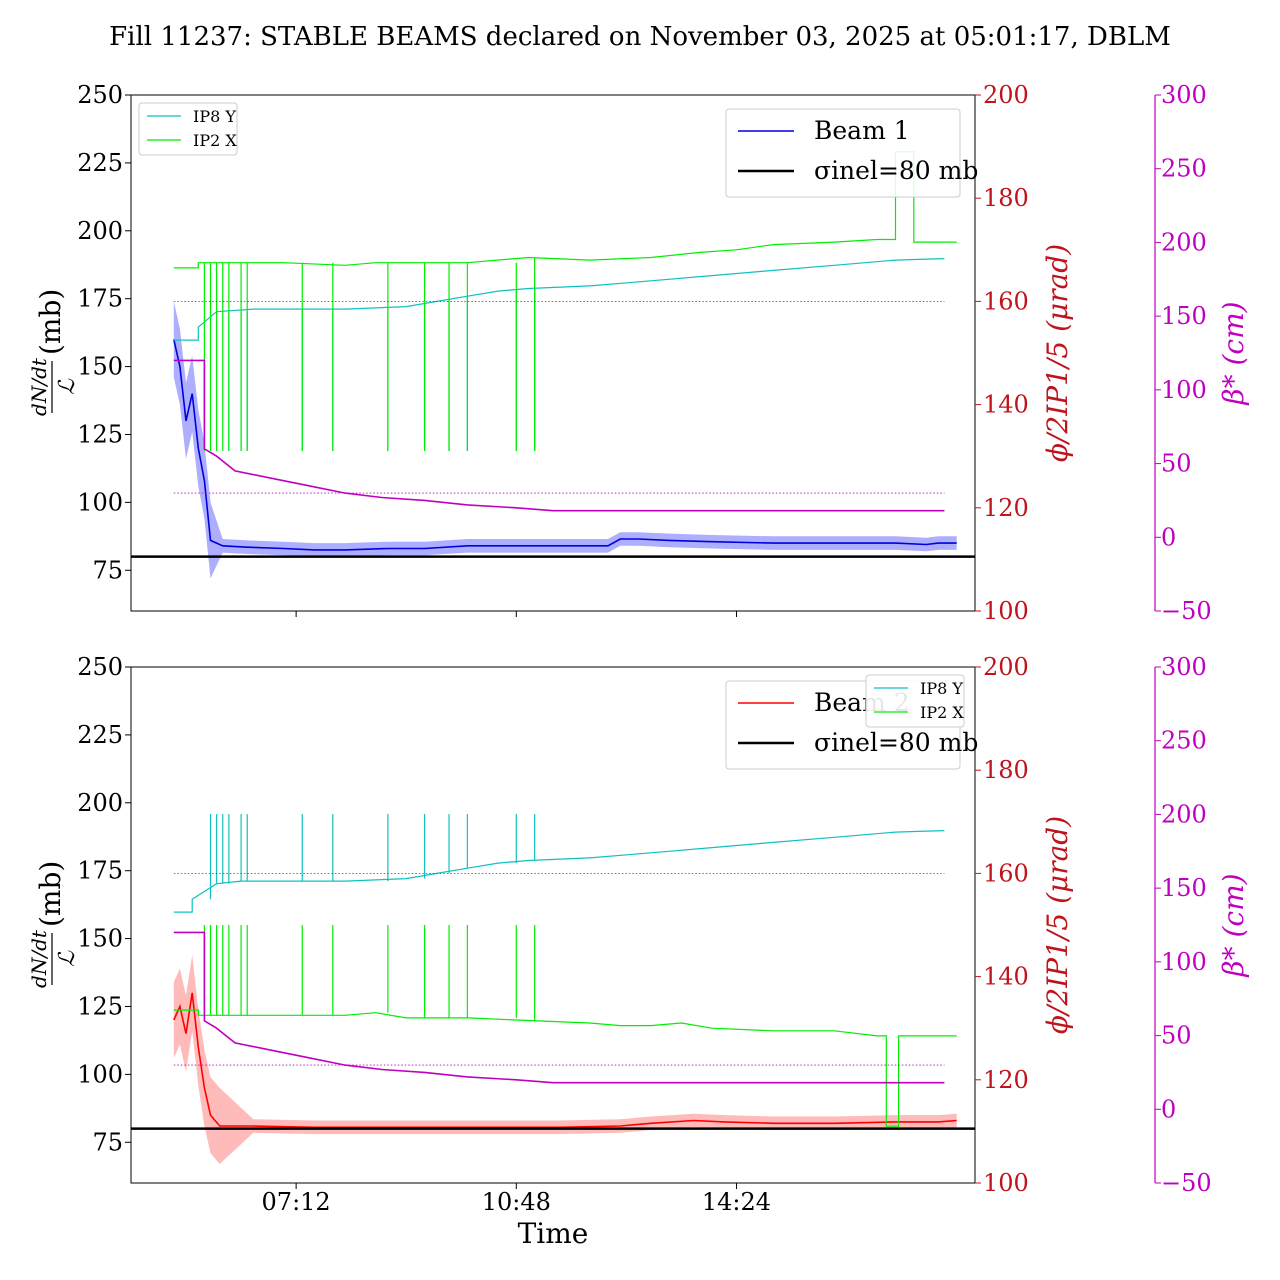  Describe the element at coordinates (296, 1202) in the screenshot. I see `xtick-label: 07:12` at that location.